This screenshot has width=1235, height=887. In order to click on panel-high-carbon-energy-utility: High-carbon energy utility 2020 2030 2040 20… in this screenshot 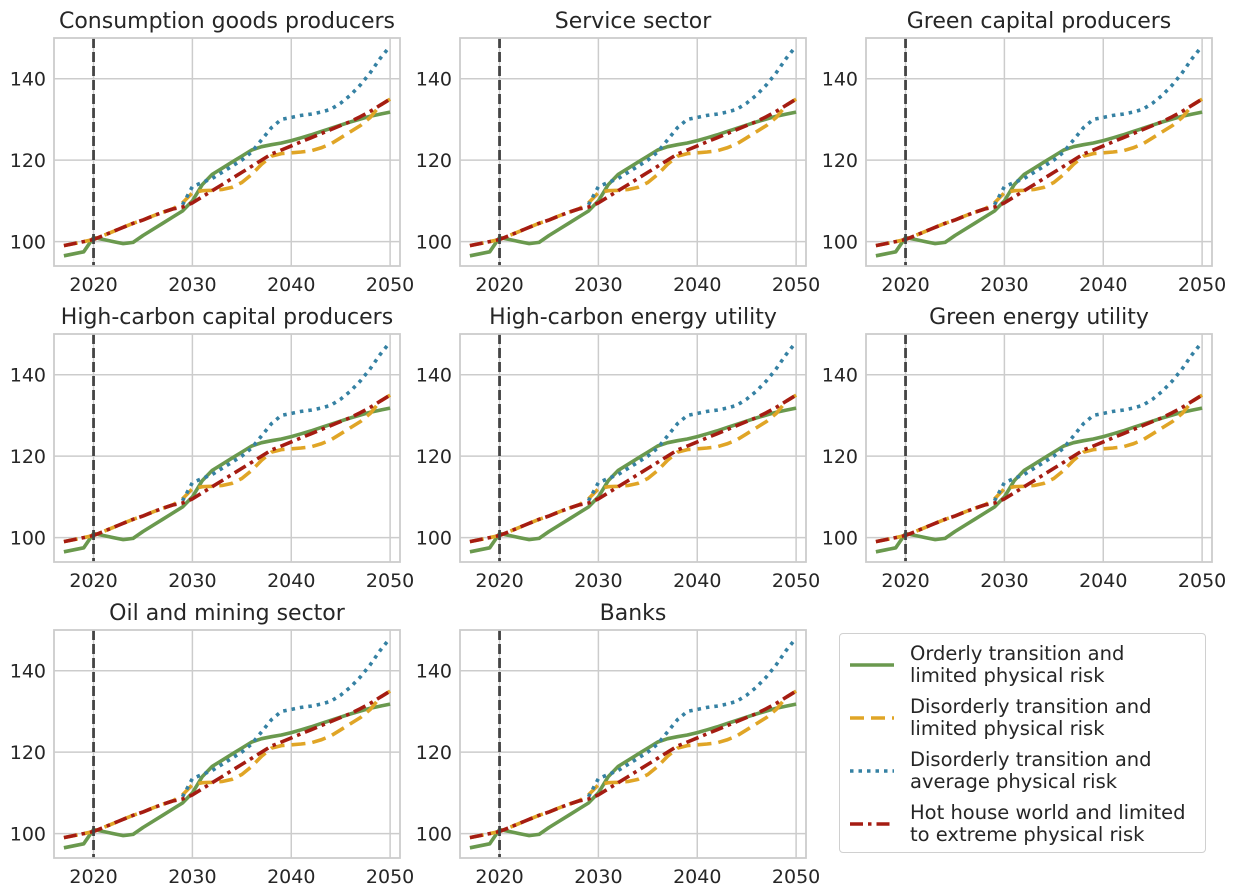, I will do `click(618, 448)`.